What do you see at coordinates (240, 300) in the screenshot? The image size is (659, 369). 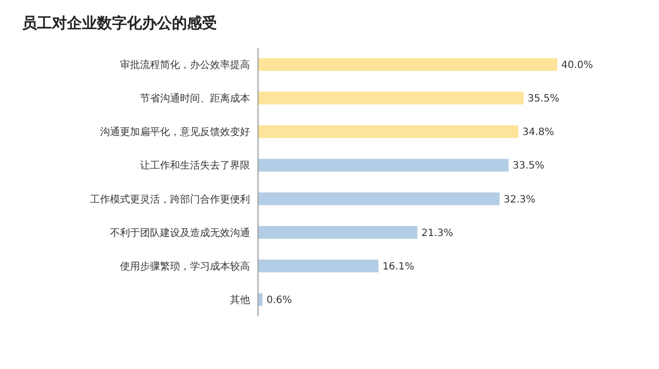 I see `y-tick-label: 其他` at bounding box center [240, 300].